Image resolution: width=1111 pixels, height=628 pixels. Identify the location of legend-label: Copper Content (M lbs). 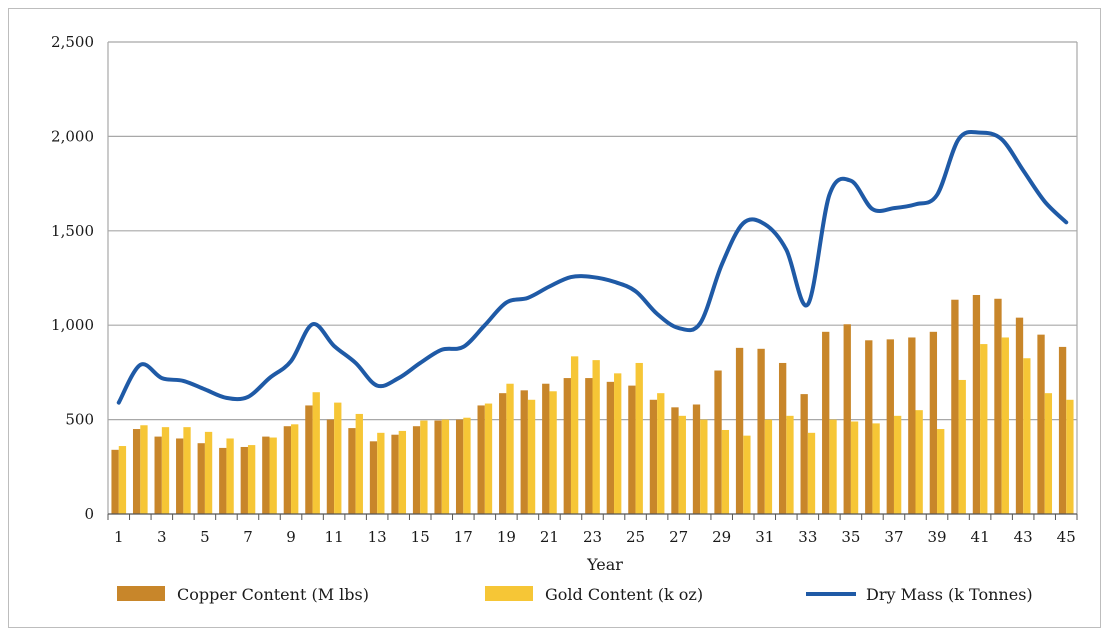
(273, 594).